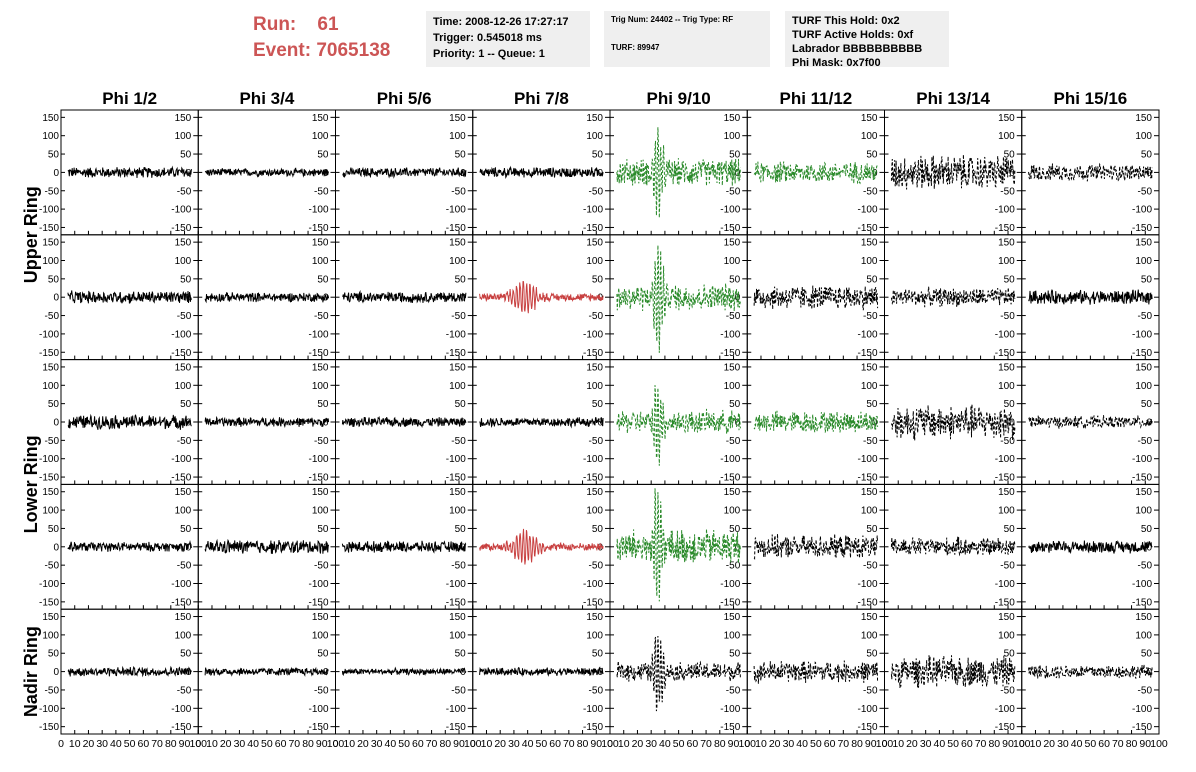  What do you see at coordinates (871, 744) in the screenshot?
I see `x-tick-label: 90` at bounding box center [871, 744].